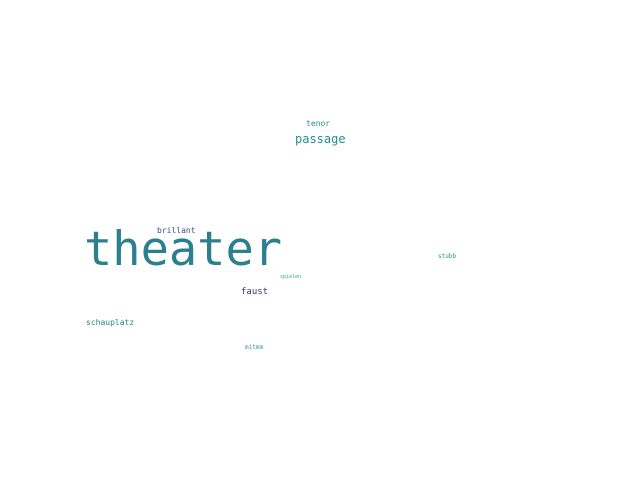 The image size is (640, 480). I want to click on word-tenor: tenor, so click(318, 123).